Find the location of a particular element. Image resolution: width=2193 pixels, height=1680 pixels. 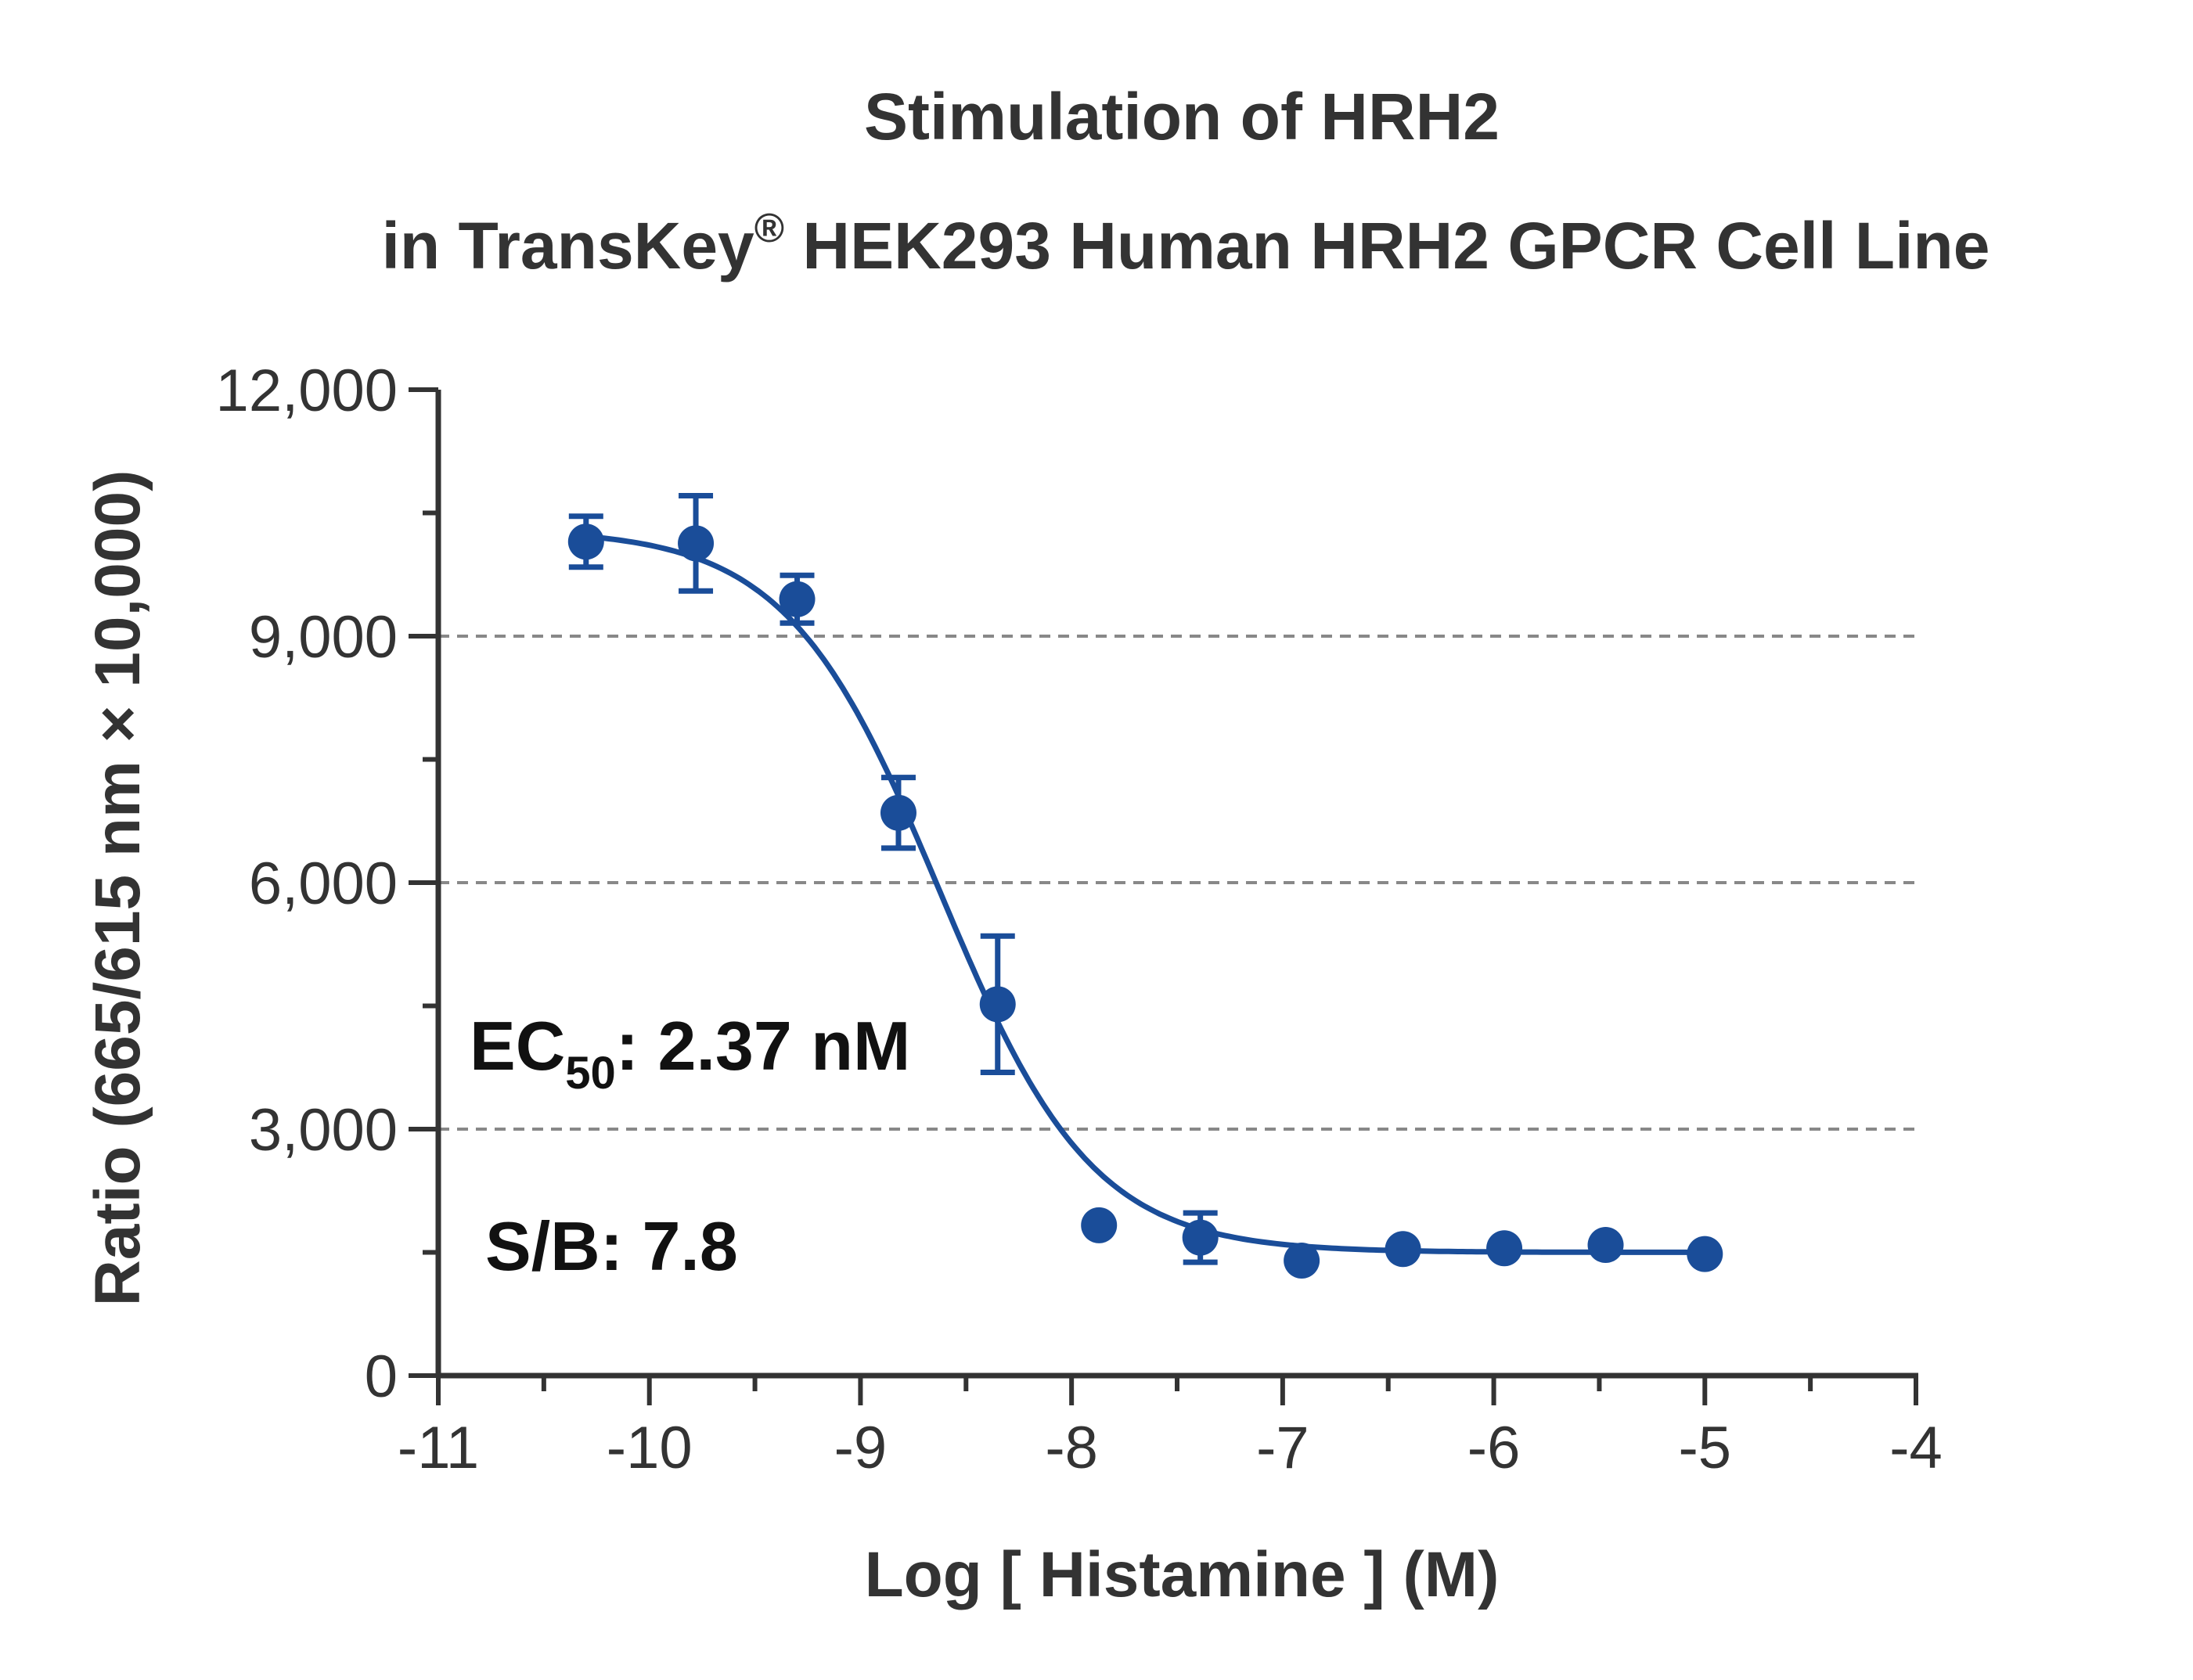

subtitle-text-after: HEK293 Human HRH2 GPCR Cell Line is located at coordinates (1387, 245).